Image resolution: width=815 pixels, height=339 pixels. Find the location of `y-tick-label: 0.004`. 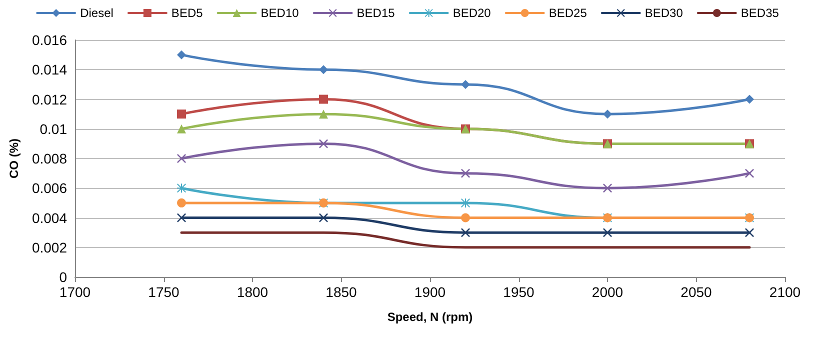

y-tick-label: 0.004 is located at coordinates (50, 218).